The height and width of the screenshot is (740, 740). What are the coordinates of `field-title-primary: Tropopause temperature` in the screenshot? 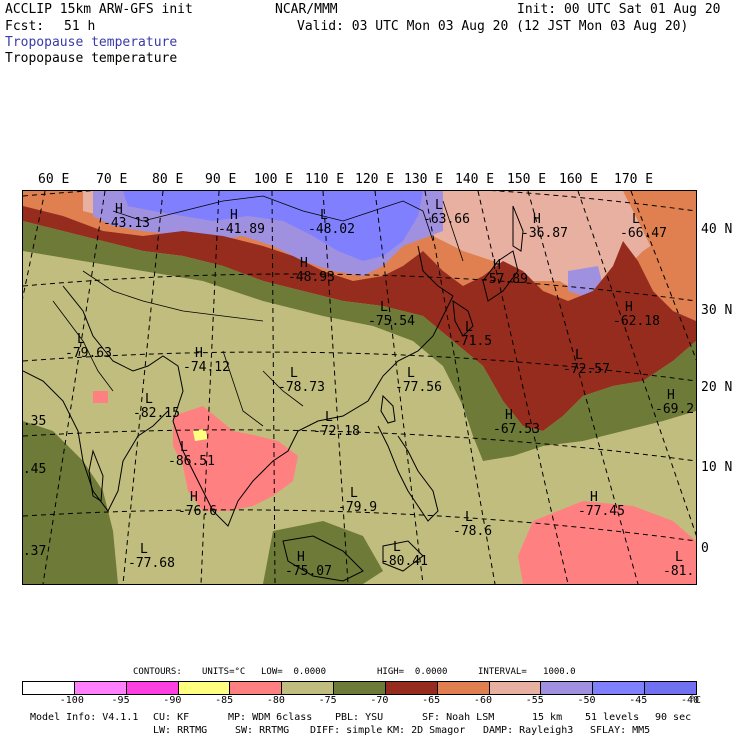 It's located at (91, 42).